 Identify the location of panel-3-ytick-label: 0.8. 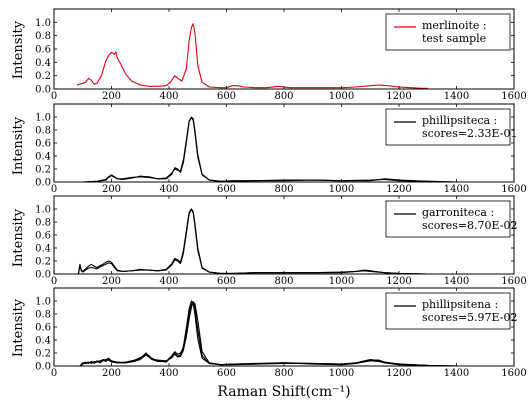
(43, 223).